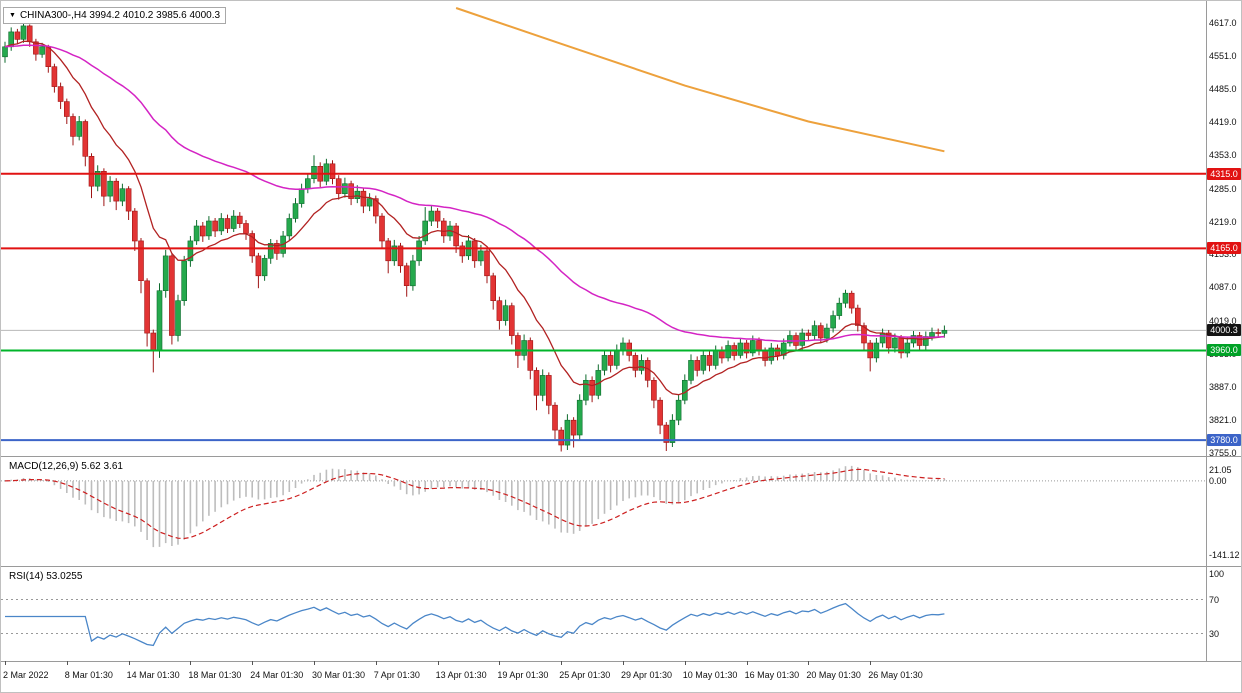 This screenshot has height=693, width=1242. Describe the element at coordinates (1214, 633) in the screenshot. I see `rsi-tick-label: 30` at that location.